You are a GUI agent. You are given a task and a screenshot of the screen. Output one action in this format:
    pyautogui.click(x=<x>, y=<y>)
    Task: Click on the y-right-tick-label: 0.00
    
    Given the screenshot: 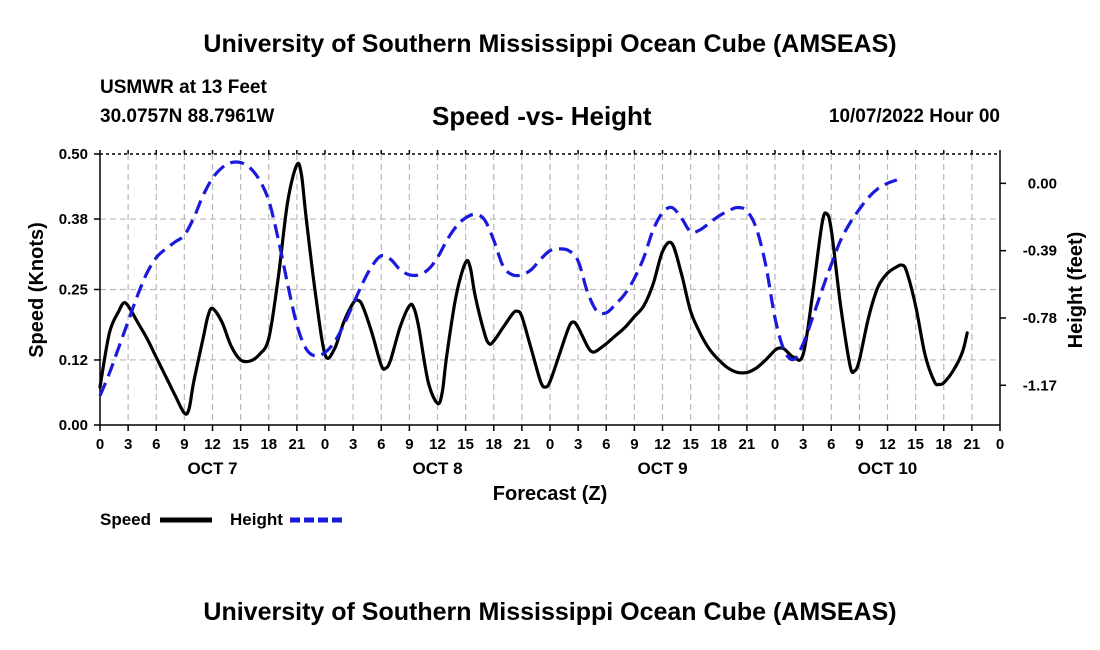 What is the action you would take?
    pyautogui.click(x=1042, y=183)
    